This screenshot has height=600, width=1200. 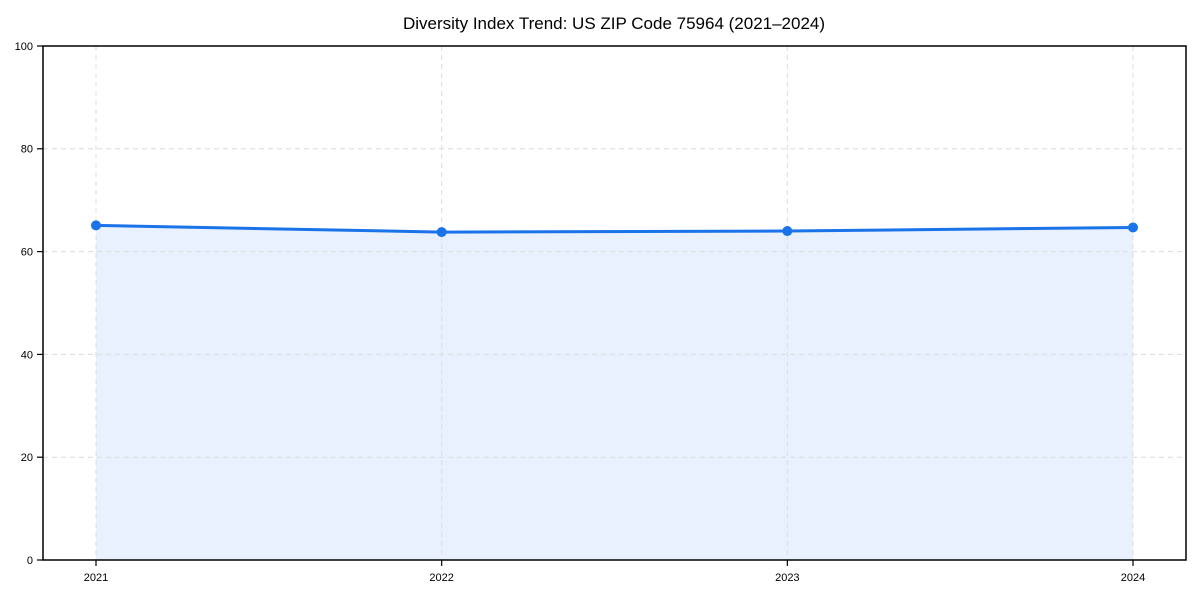 What do you see at coordinates (24, 47) in the screenshot?
I see `y-tick-label: 100` at bounding box center [24, 47].